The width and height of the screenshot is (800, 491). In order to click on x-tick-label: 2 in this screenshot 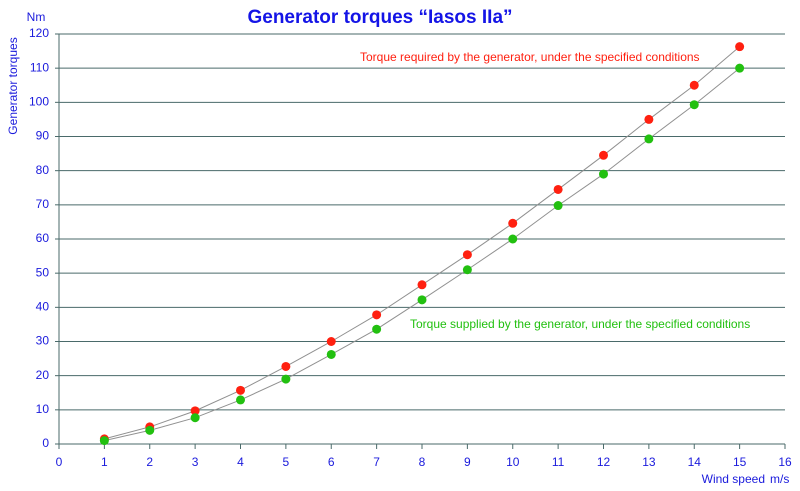, I will do `click(149, 462)`.